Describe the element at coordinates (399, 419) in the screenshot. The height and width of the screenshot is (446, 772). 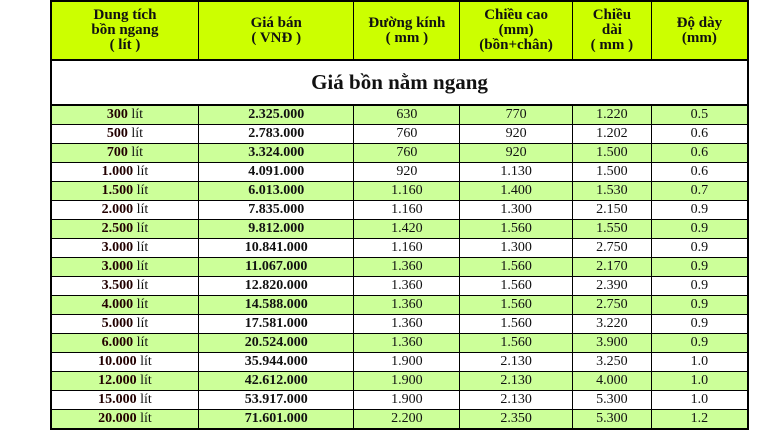
I see `table-row: 20.000 lít 71.601.000 2.200 2.350 5.300 1.2` at that location.